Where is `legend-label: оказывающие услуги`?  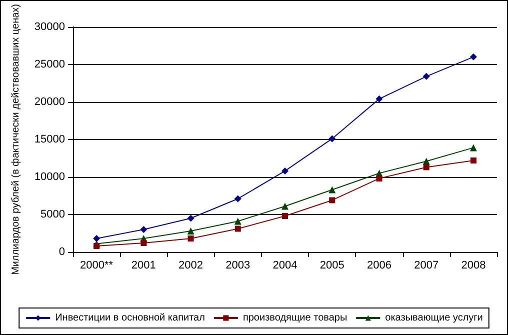 legend-label: оказывающие услуги is located at coordinates (434, 318).